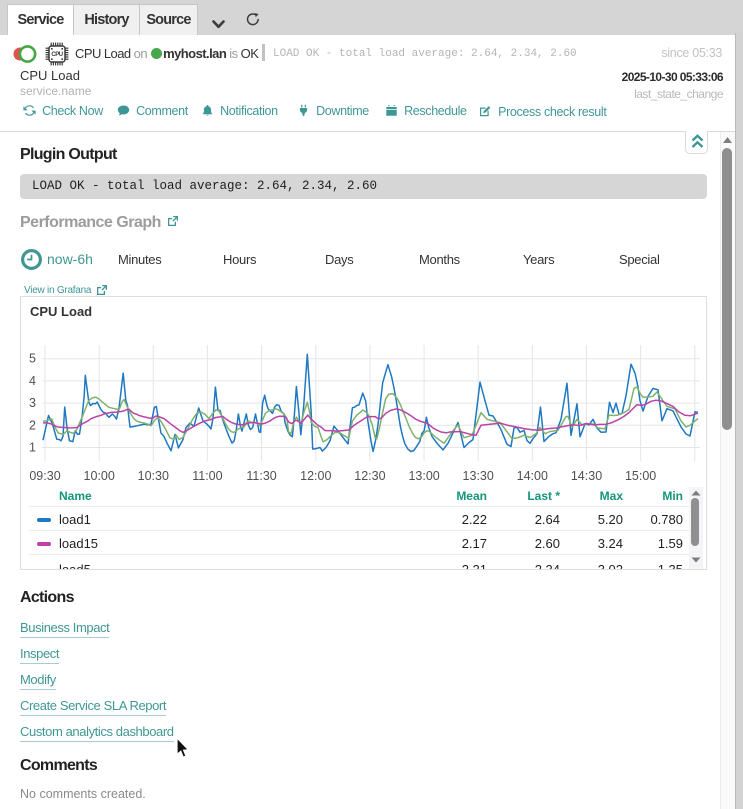 This screenshot has width=743, height=809. I want to click on svg-text: 5, so click(32, 359).